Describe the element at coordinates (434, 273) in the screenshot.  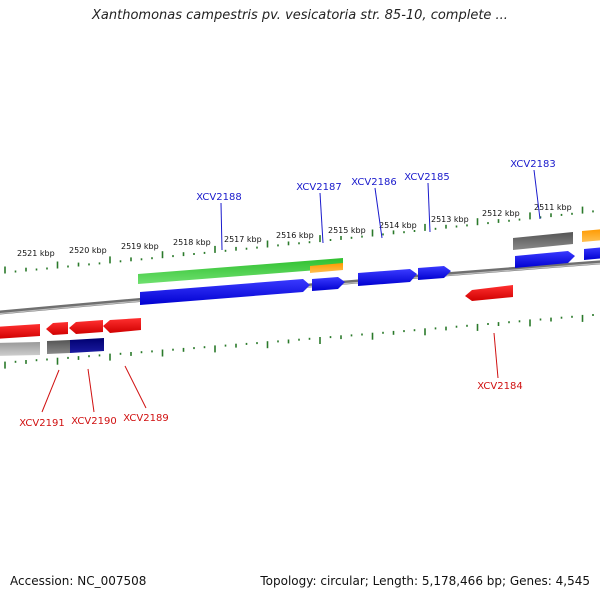
I see `gene-xcv2185` at that location.